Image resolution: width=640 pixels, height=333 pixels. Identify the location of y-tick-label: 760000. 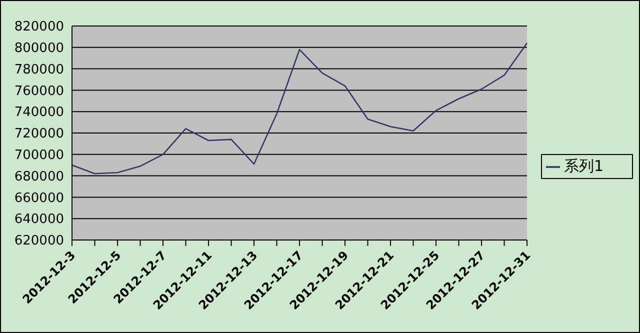
(39, 91).